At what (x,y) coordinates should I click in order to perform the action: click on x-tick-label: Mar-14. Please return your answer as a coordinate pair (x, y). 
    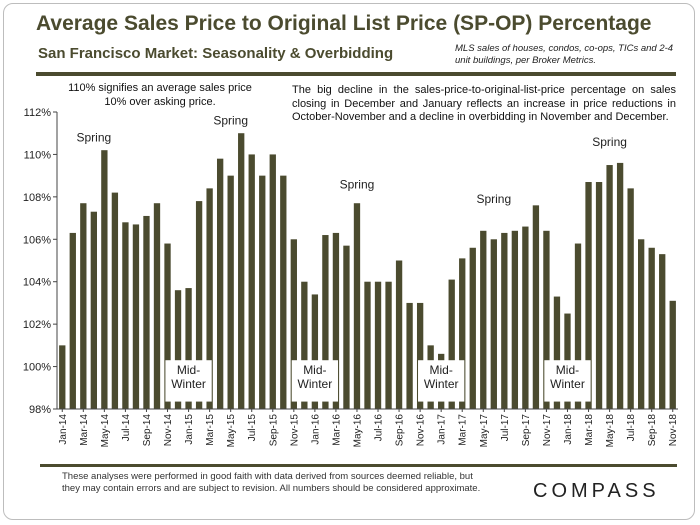
    Looking at the image, I should click on (84, 430).